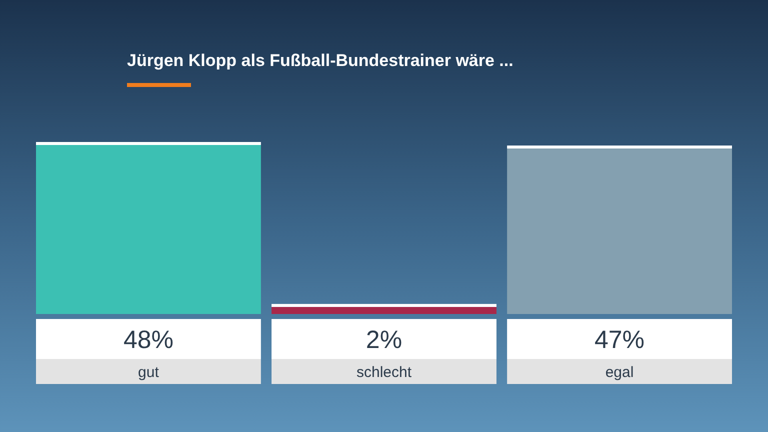 Image resolution: width=768 pixels, height=432 pixels. I want to click on data-label: 48%, so click(148, 340).